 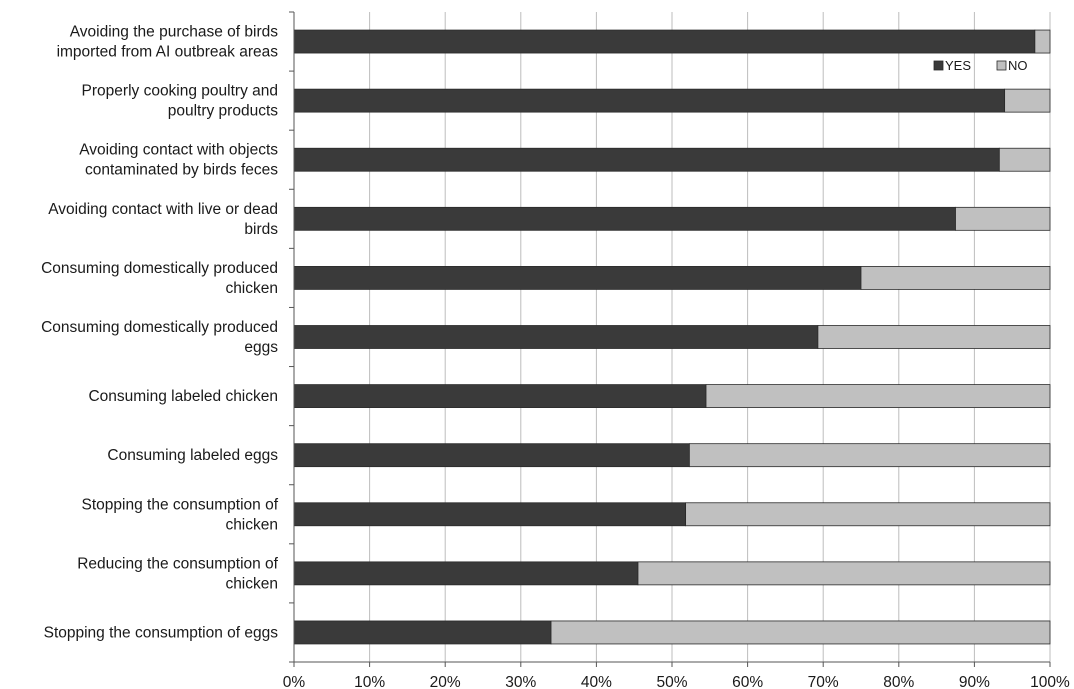 I want to click on legend-label-no: NO, so click(x=1018, y=65).